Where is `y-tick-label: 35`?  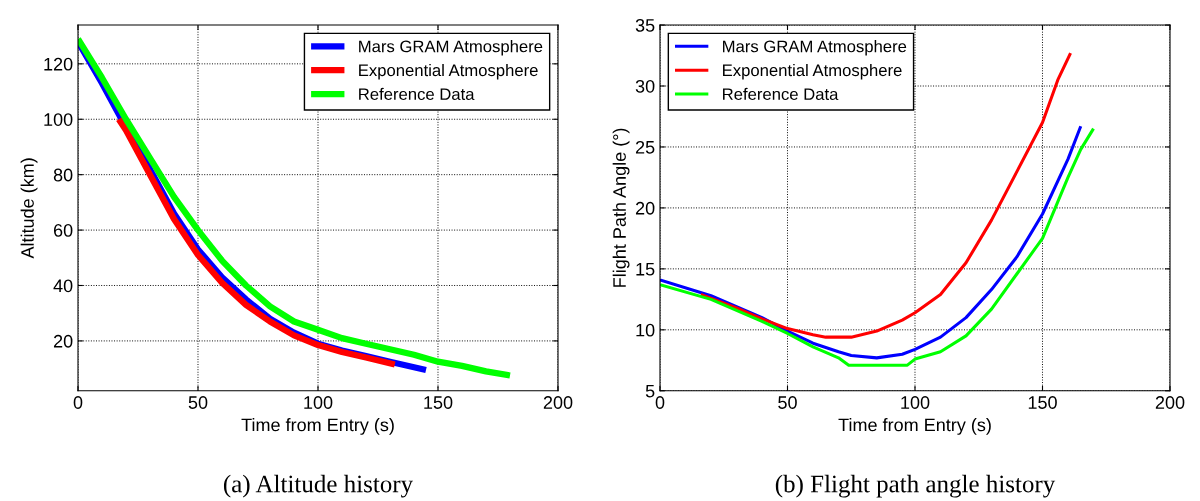 y-tick-label: 35 is located at coordinates (645, 25).